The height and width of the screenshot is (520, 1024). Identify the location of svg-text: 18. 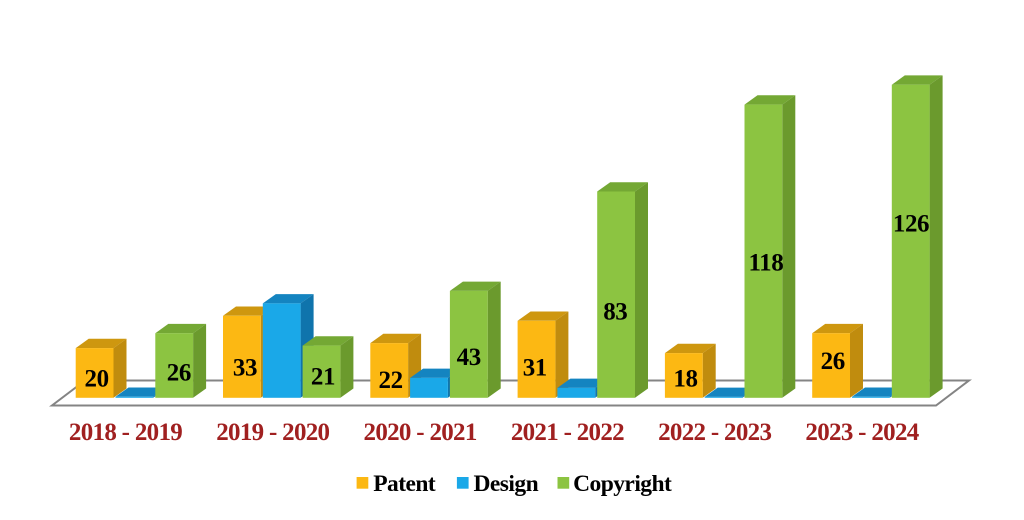
(685, 379).